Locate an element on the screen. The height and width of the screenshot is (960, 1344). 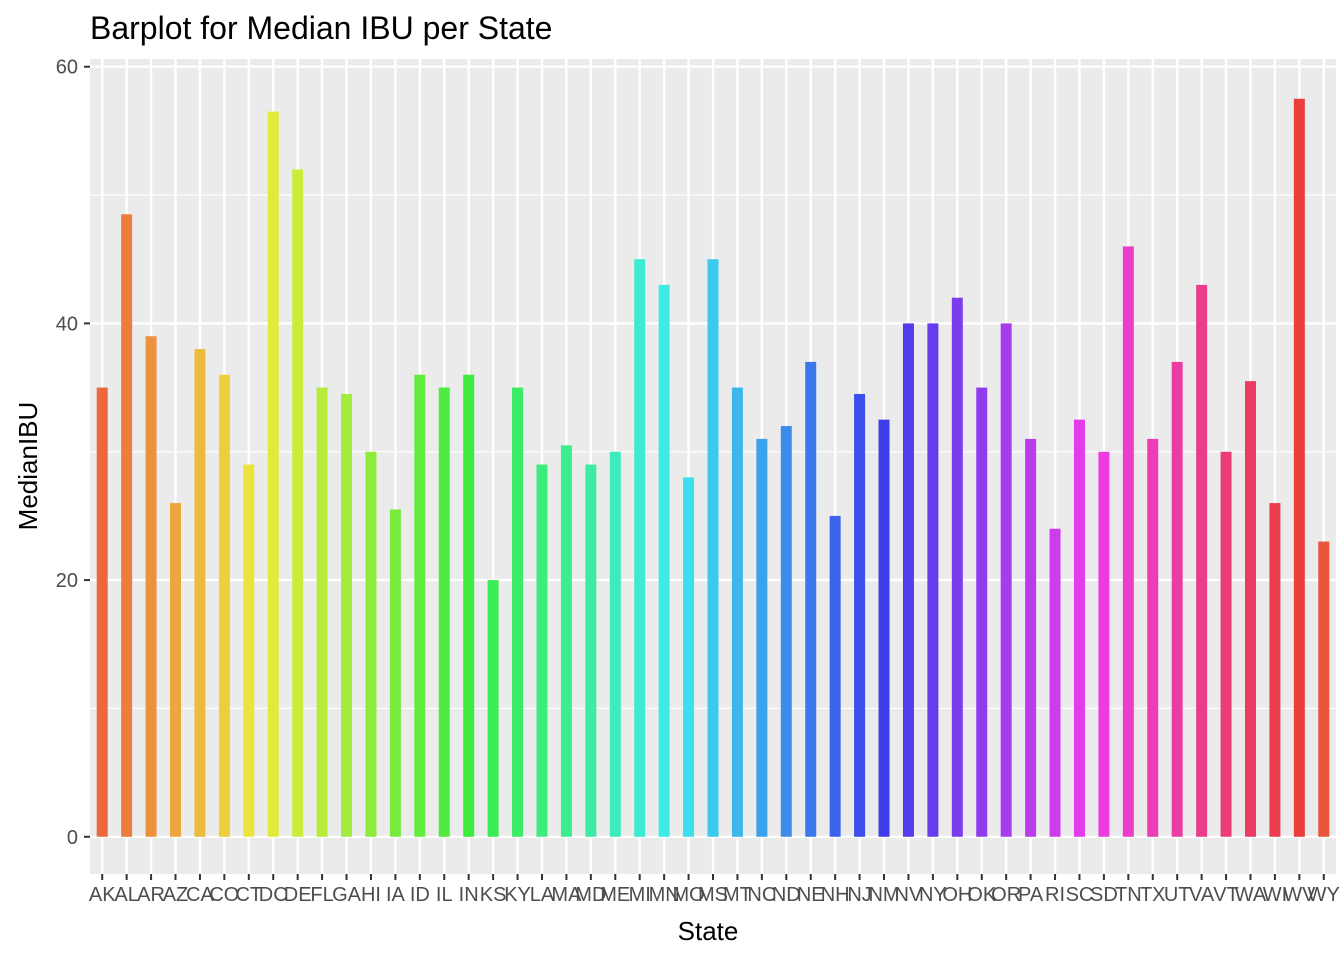
x-tick-label: TX is located at coordinates (1153, 895).